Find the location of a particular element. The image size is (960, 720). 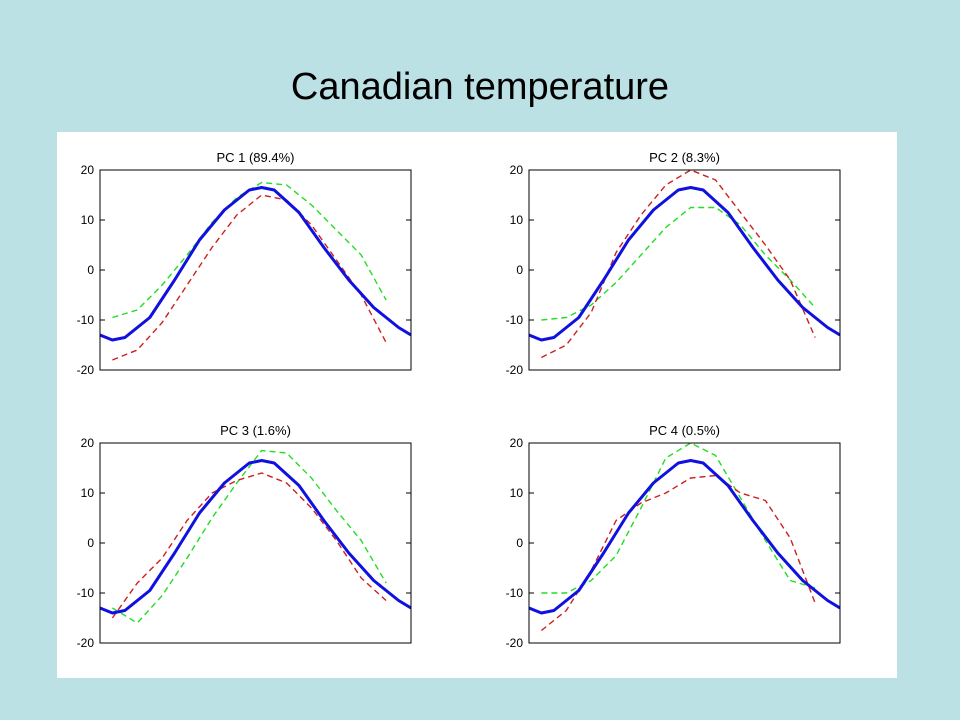

pc-panel-1: PC 1 (89.4%) 20 10 0 -10 -20 is located at coordinates (244, 263).